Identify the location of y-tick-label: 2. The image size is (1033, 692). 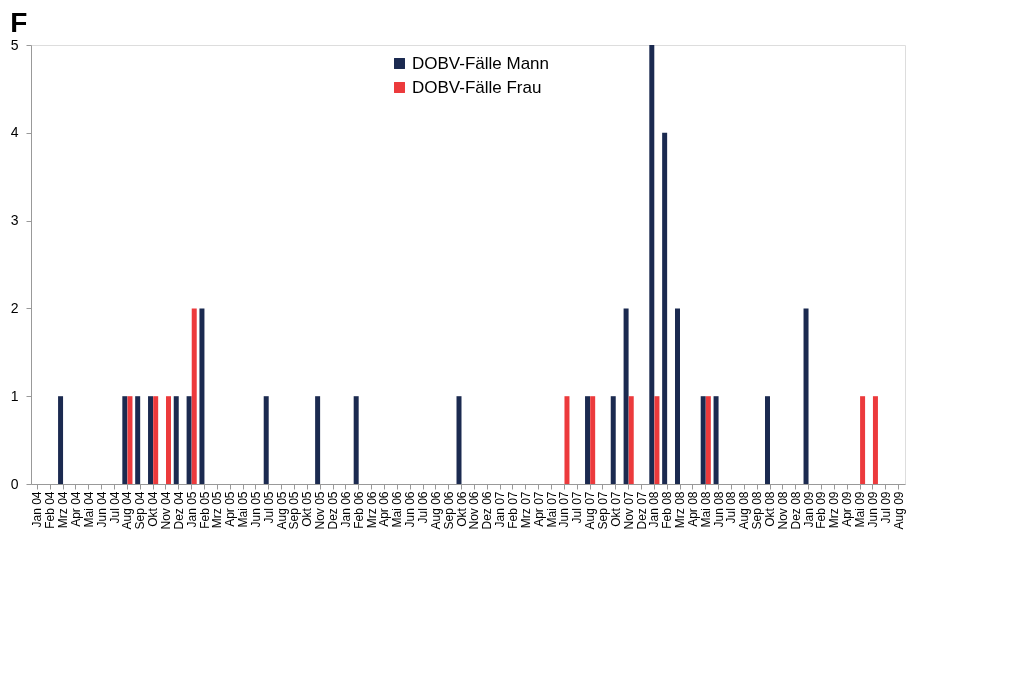
(14, 307).